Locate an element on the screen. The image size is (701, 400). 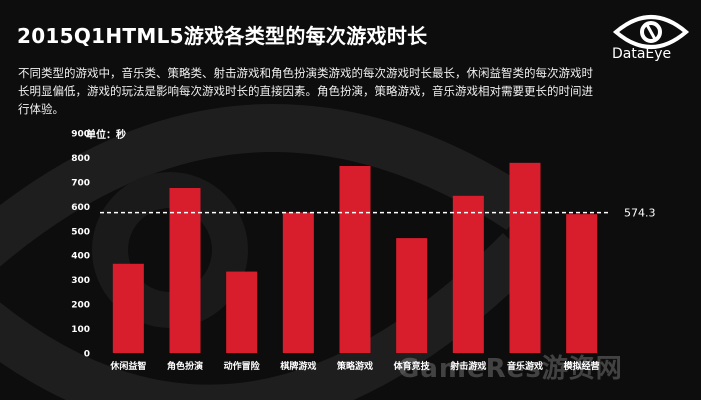
y-tick-label: 600 is located at coordinates (80, 208).